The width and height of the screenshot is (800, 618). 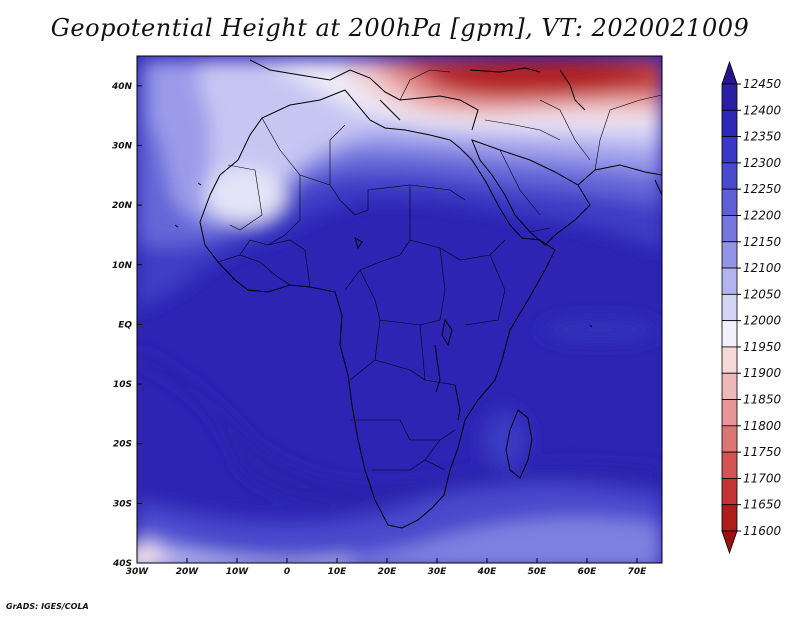 I want to click on colorbar-label: 12300, so click(x=762, y=163).